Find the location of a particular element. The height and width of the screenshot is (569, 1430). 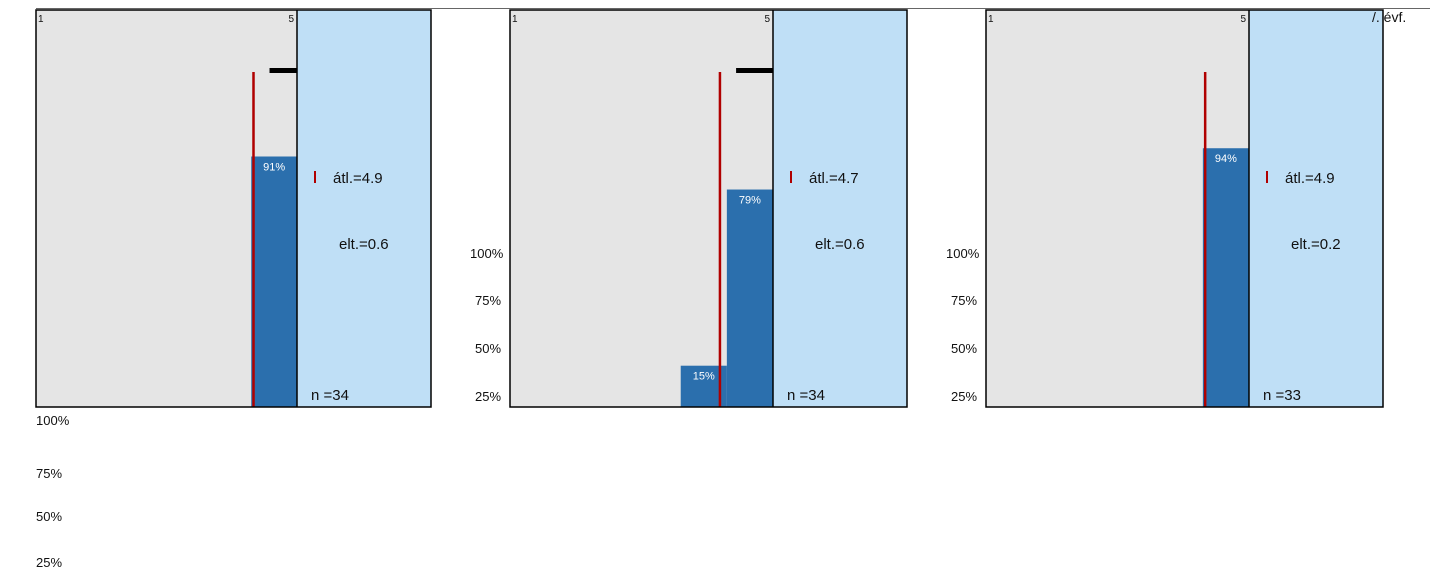

chart-1-ytick-label: 25% is located at coordinates (49, 562).